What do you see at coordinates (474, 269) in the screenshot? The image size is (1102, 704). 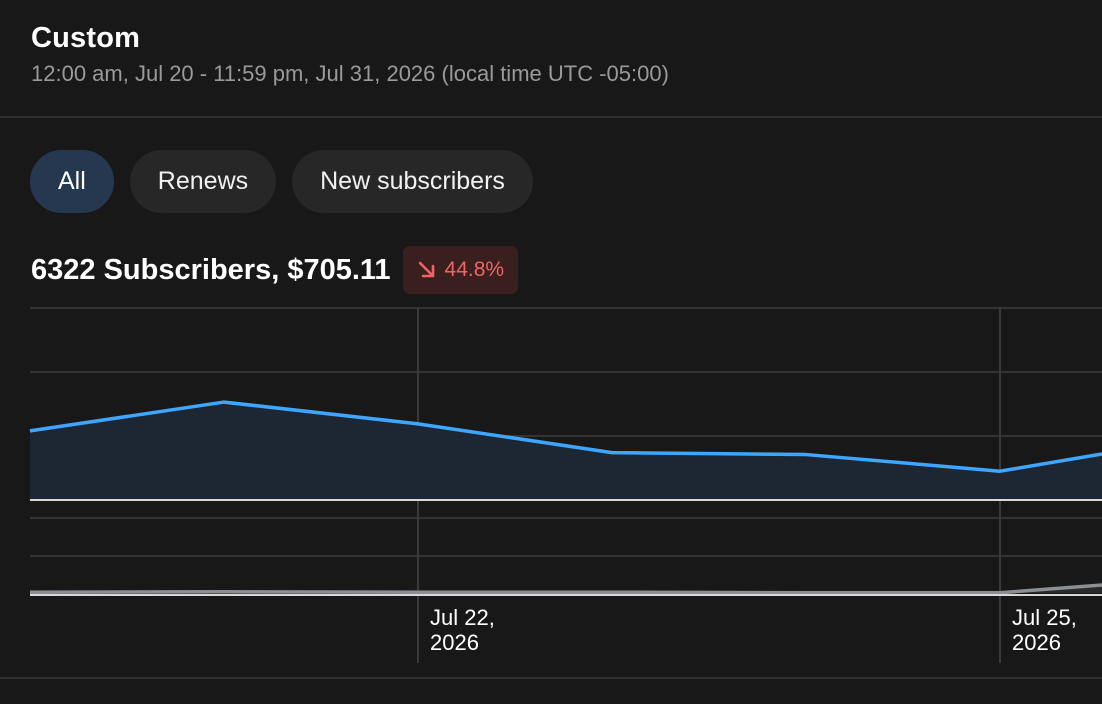 I see `delta-value: 44.8%` at bounding box center [474, 269].